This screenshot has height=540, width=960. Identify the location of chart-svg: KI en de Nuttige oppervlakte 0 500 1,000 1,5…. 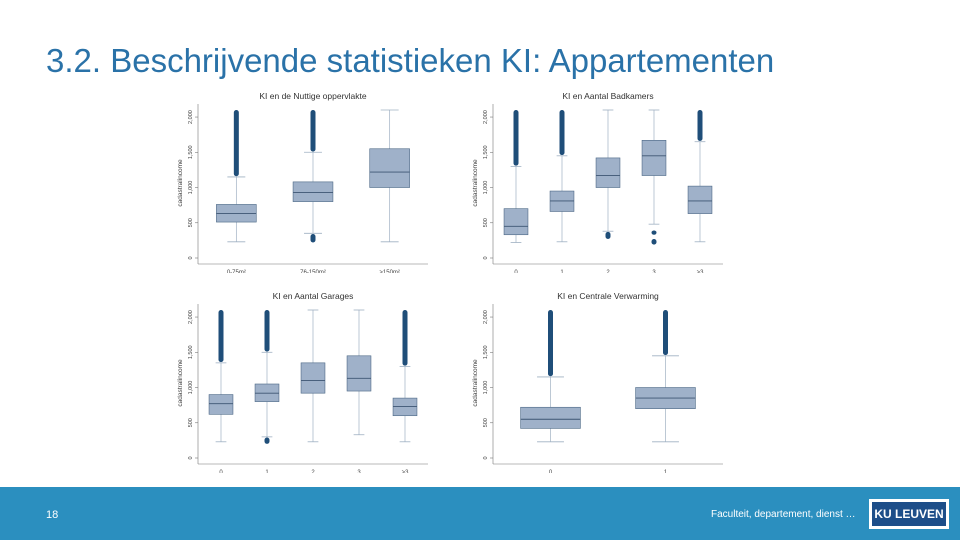
(296, 180).